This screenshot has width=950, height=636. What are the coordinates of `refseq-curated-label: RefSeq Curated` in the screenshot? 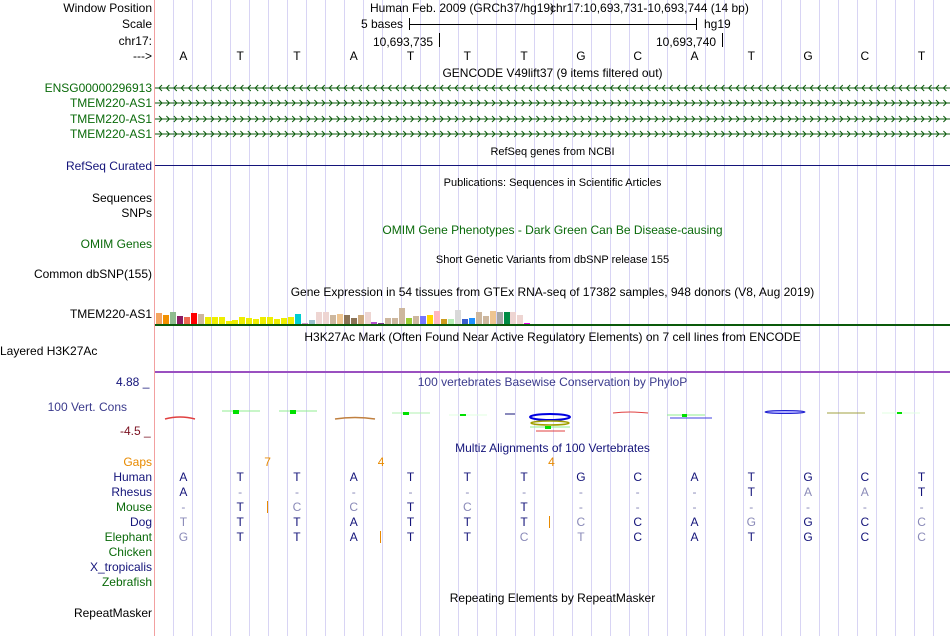 It's located at (108, 166).